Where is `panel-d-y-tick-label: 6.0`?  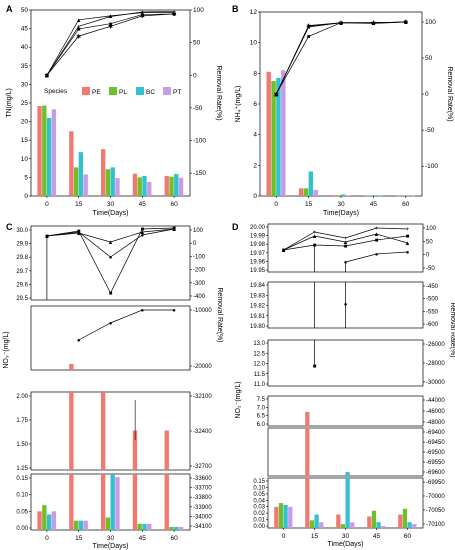 panel-d-y-tick-label: 6.0 is located at coordinates (261, 425).